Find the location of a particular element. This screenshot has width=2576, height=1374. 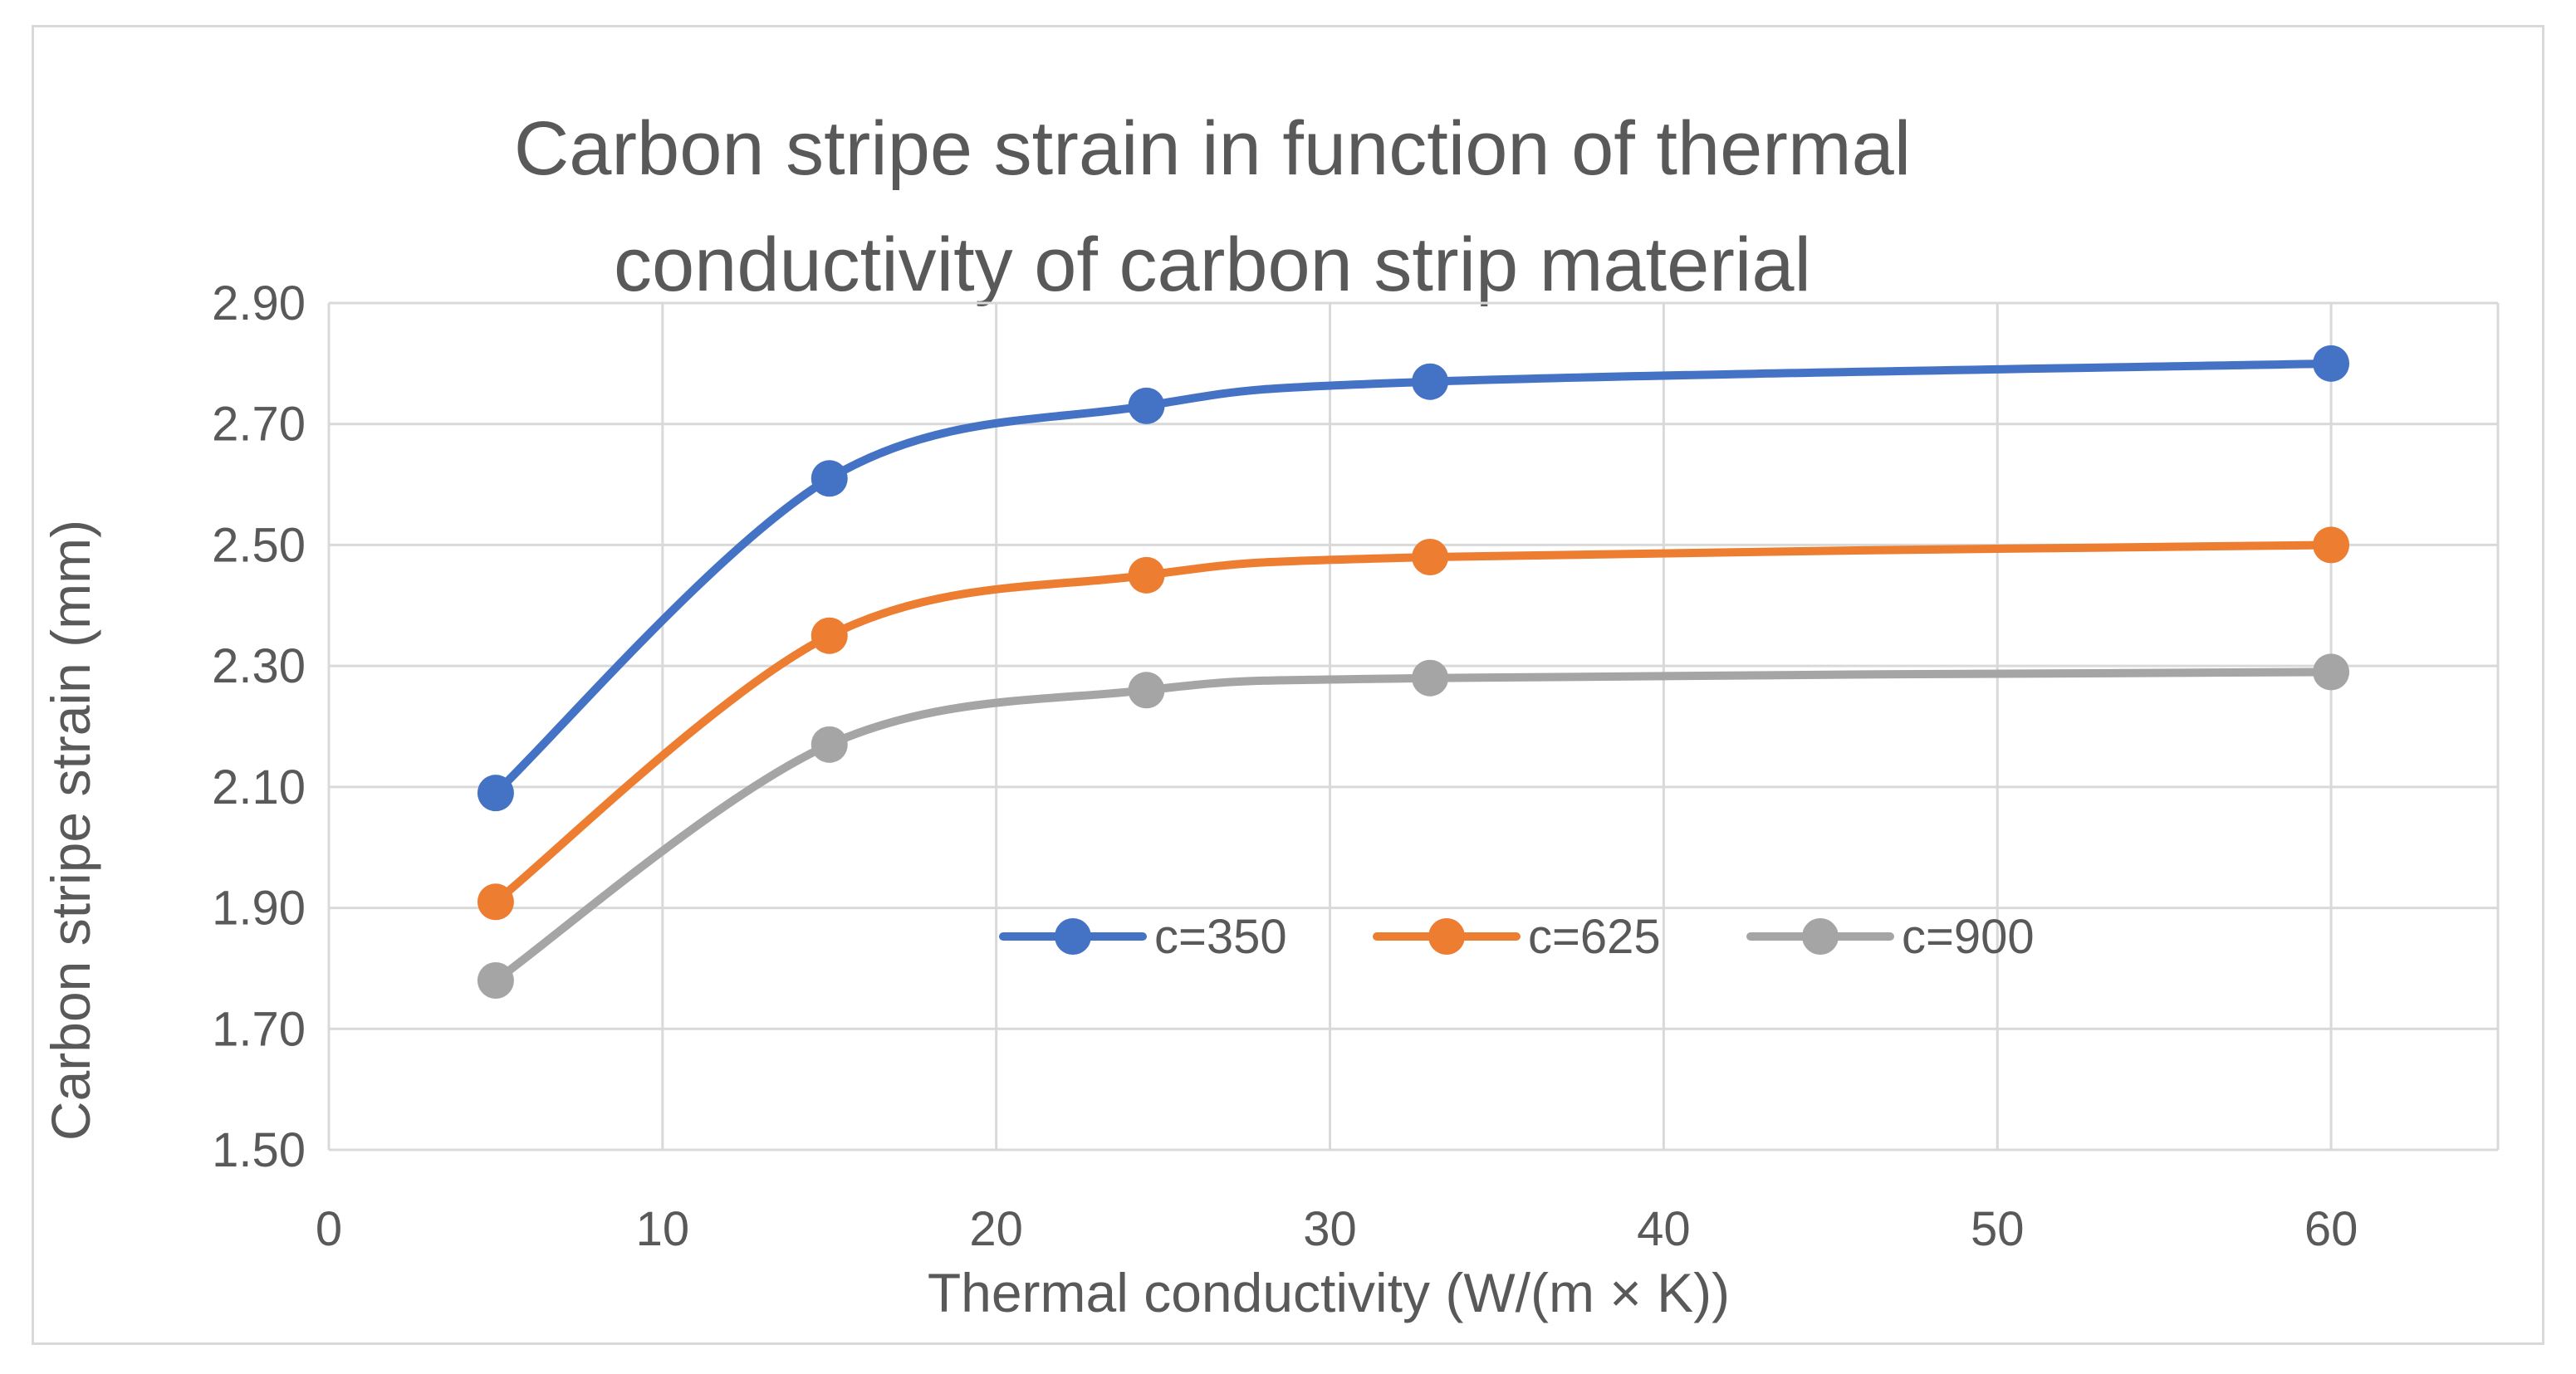

y-axis-label: Carbon stripe strain (mm) is located at coordinates (71, 830).